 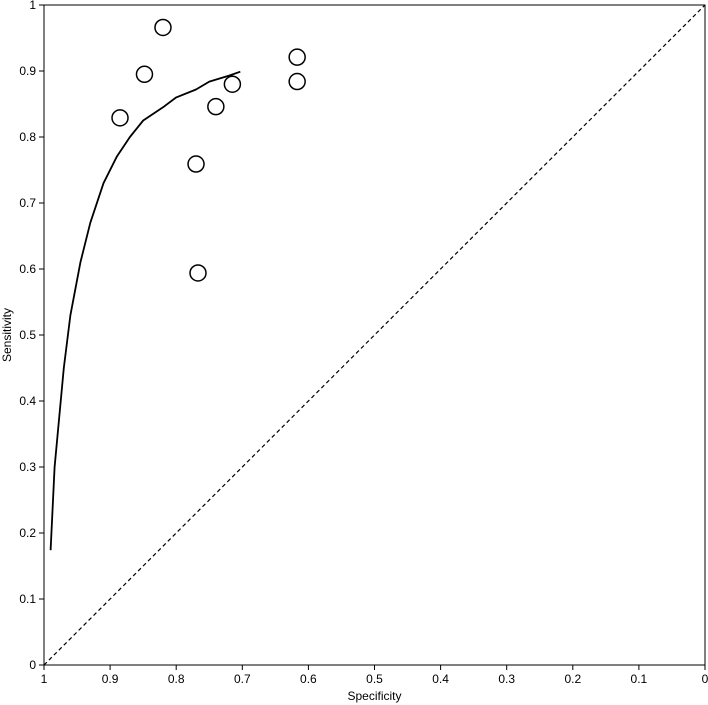 I want to click on y-tick-label: 0.5, so click(x=27, y=335).